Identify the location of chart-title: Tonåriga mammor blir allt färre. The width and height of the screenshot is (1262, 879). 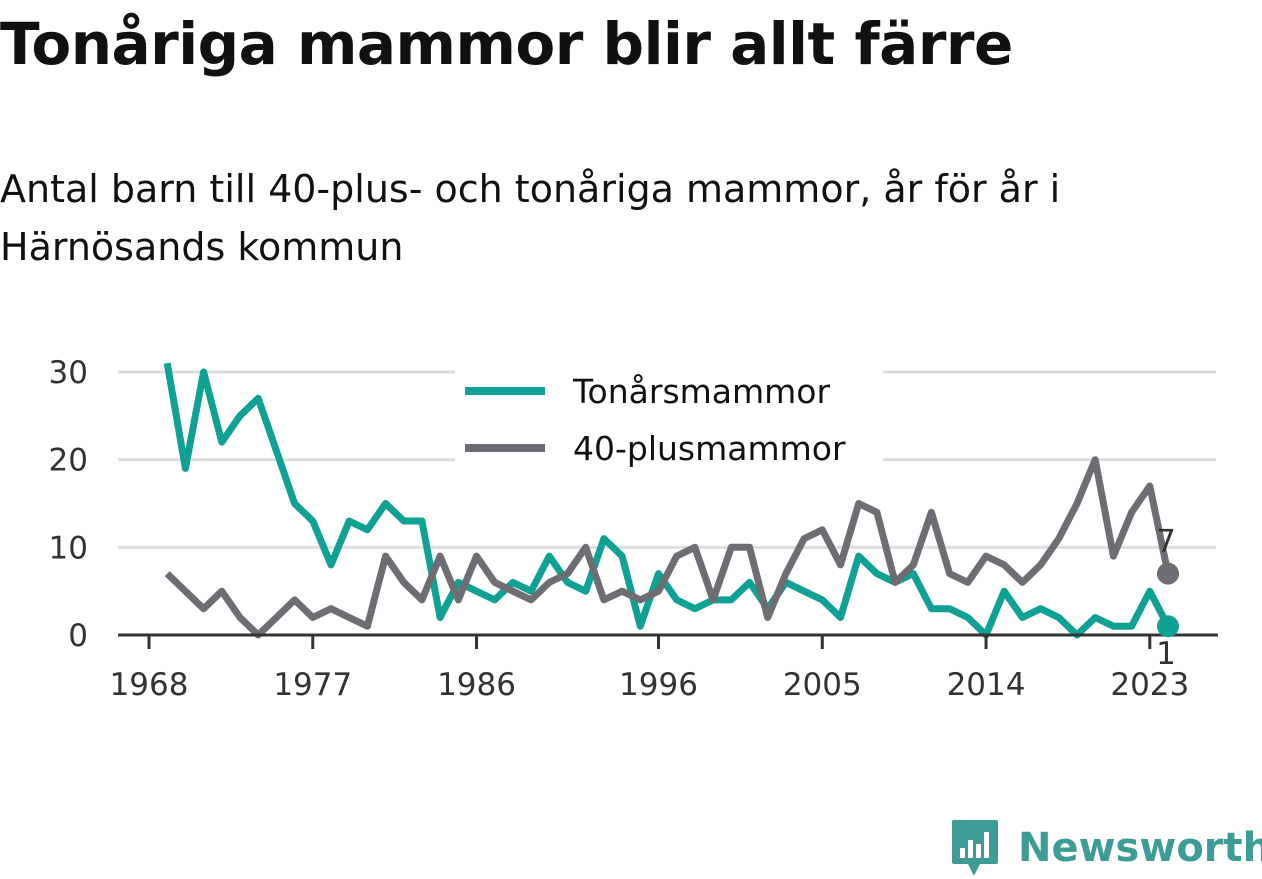
(506, 44).